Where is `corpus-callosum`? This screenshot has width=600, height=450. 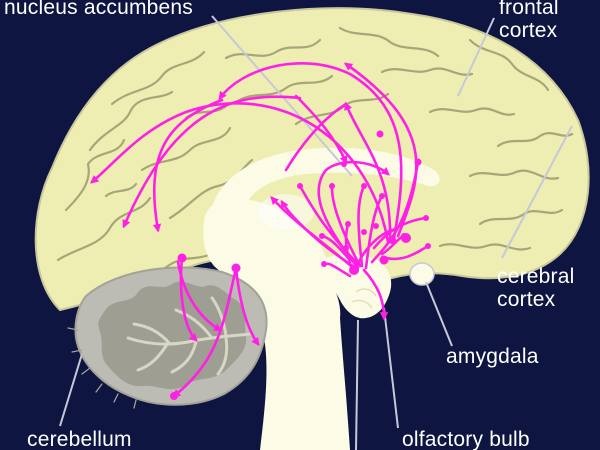 corpus-callosum is located at coordinates (325, 183).